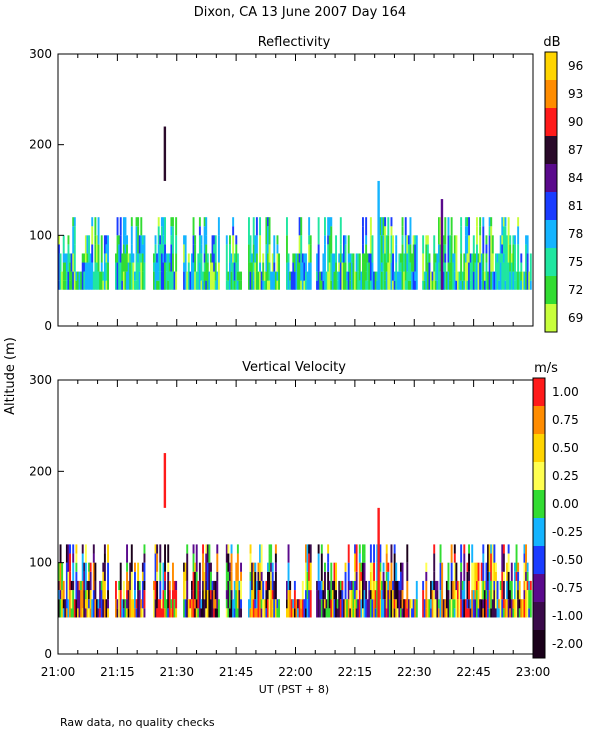  I want to click on colorbar-label: -0.25, so click(567, 532).